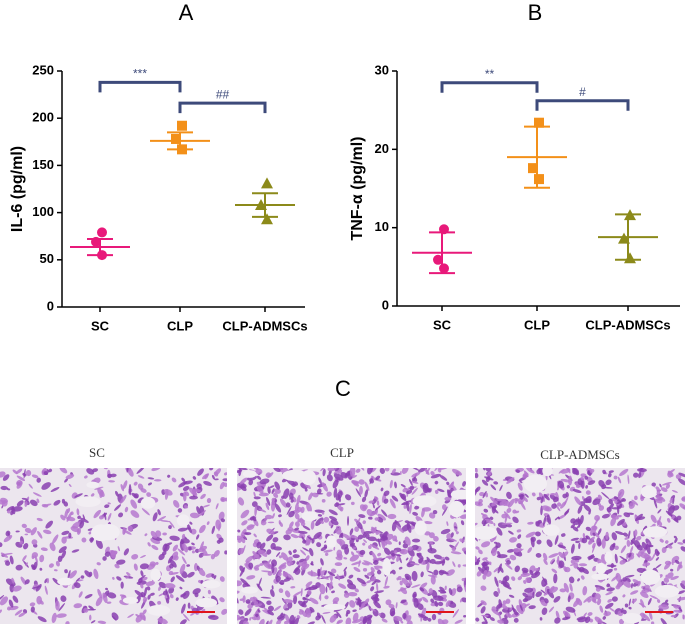  Describe the element at coordinates (342, 452) in the screenshot. I see `image-caption: CLP` at that location.